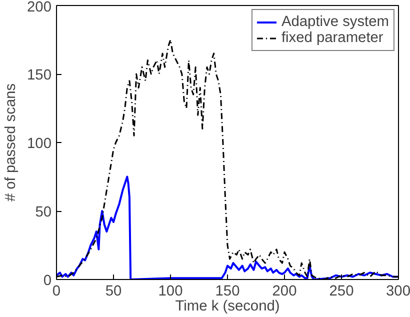  I want to click on y-tick-label: 200, so click(39, 8).